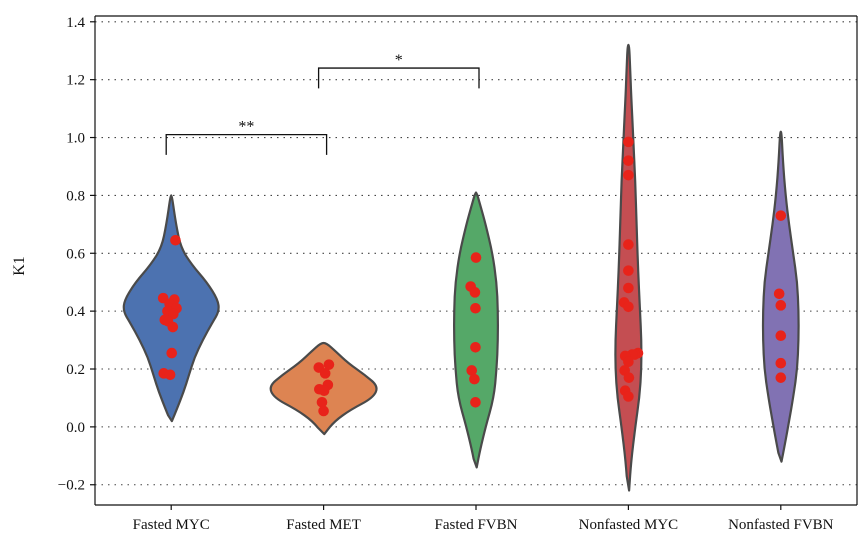  I want to click on y-tick-label: 1.4, so click(75, 23).